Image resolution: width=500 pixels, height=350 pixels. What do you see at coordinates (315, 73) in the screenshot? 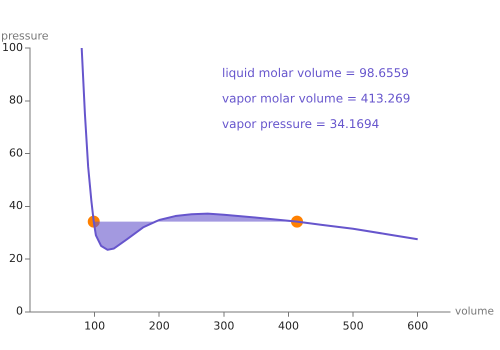
I see `annotation: liquid molar volume = 98.6559` at bounding box center [315, 73].